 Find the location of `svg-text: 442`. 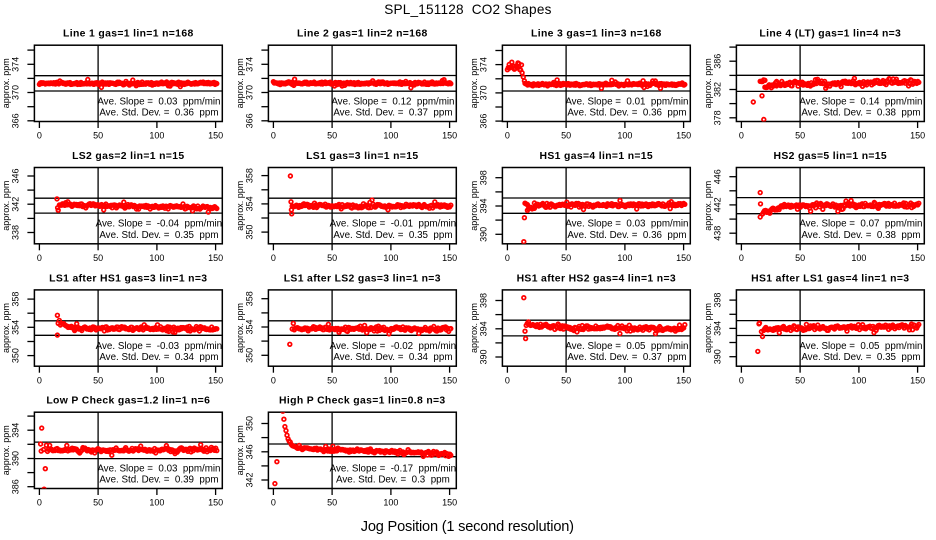

svg-text: 442 is located at coordinates (717, 204).